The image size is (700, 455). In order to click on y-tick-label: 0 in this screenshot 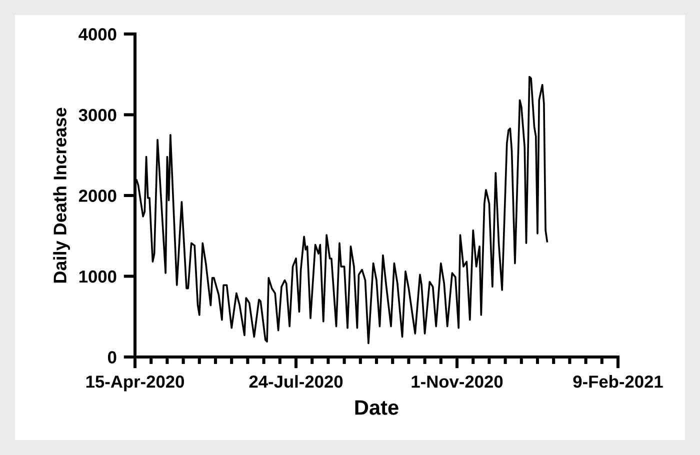, I will do `click(112, 357)`.